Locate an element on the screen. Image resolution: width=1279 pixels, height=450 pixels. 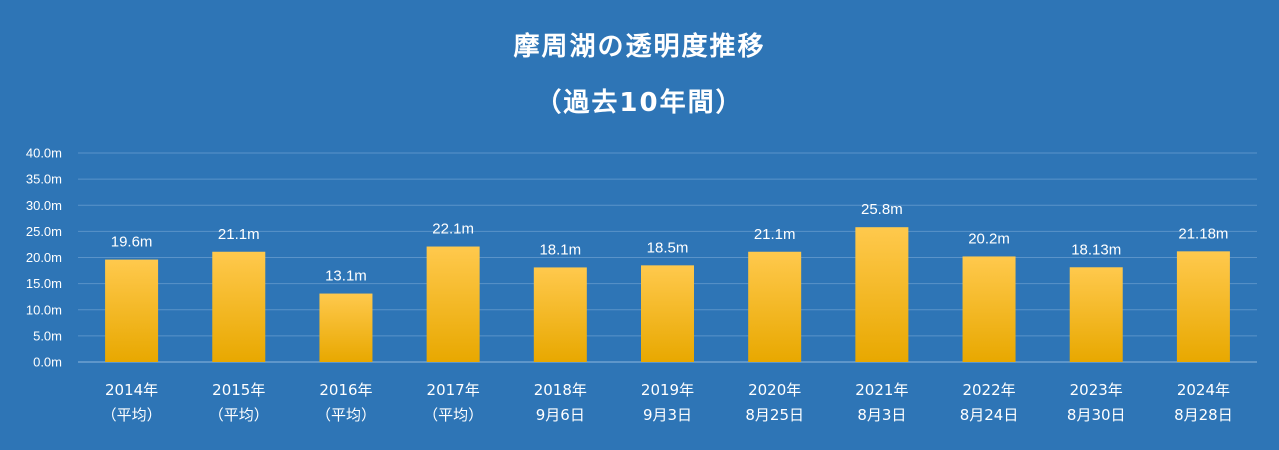
data-label: 20.2m is located at coordinates (989, 238).